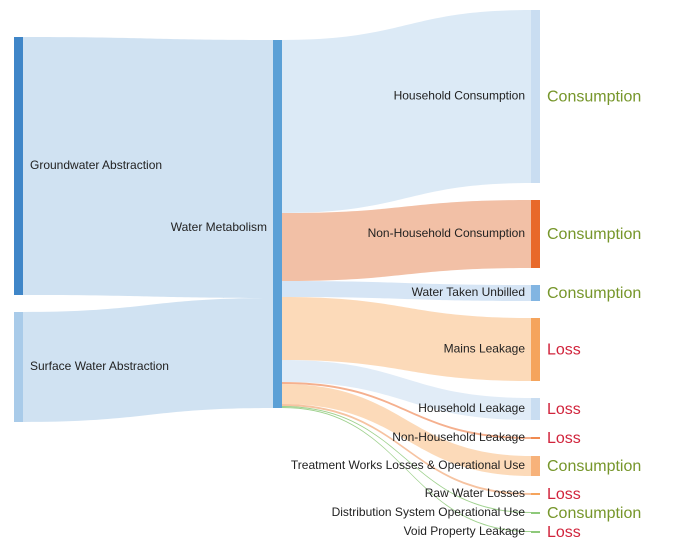 This screenshot has height=546, width=676. I want to click on node-label: Distribution System Operational Use, so click(429, 512).